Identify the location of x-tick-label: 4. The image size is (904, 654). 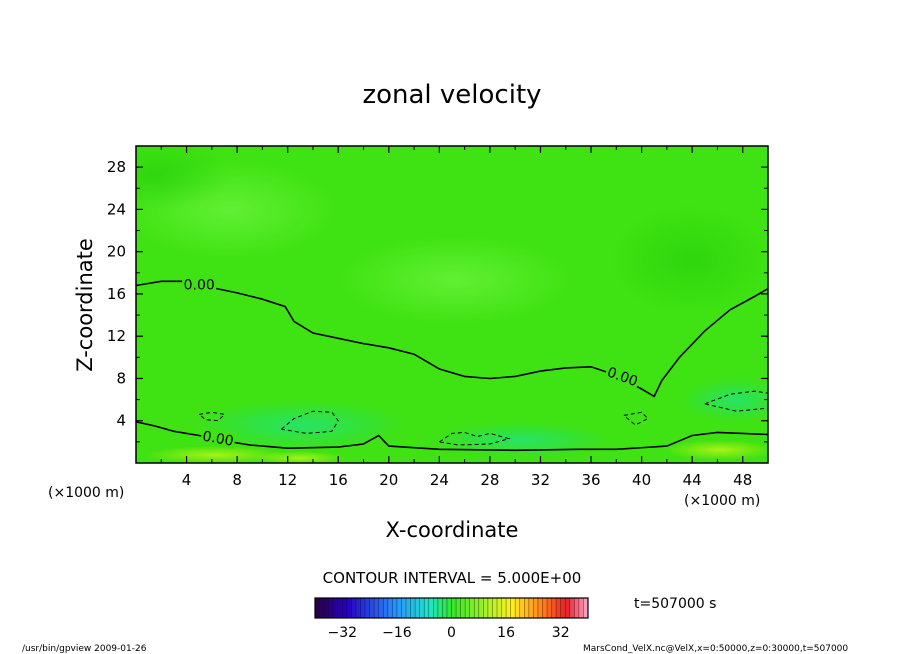
(187, 480).